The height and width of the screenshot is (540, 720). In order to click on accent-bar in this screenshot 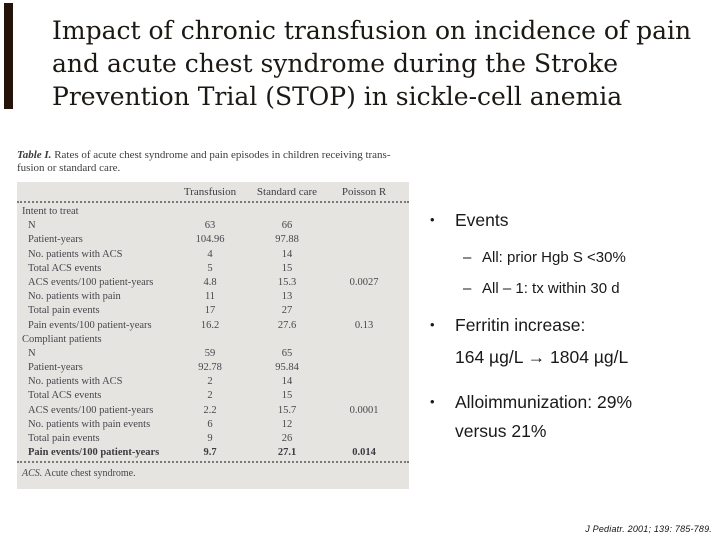, I will do `click(8, 56)`.